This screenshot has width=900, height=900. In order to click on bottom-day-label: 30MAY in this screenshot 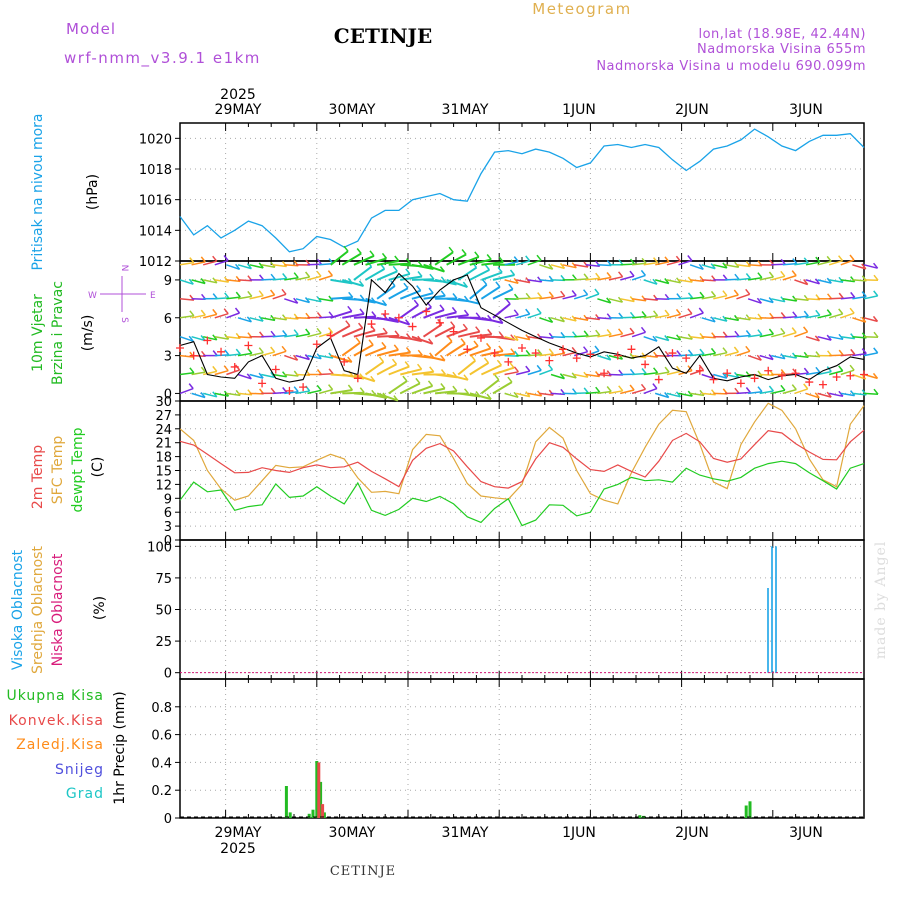, I will do `click(352, 833)`.